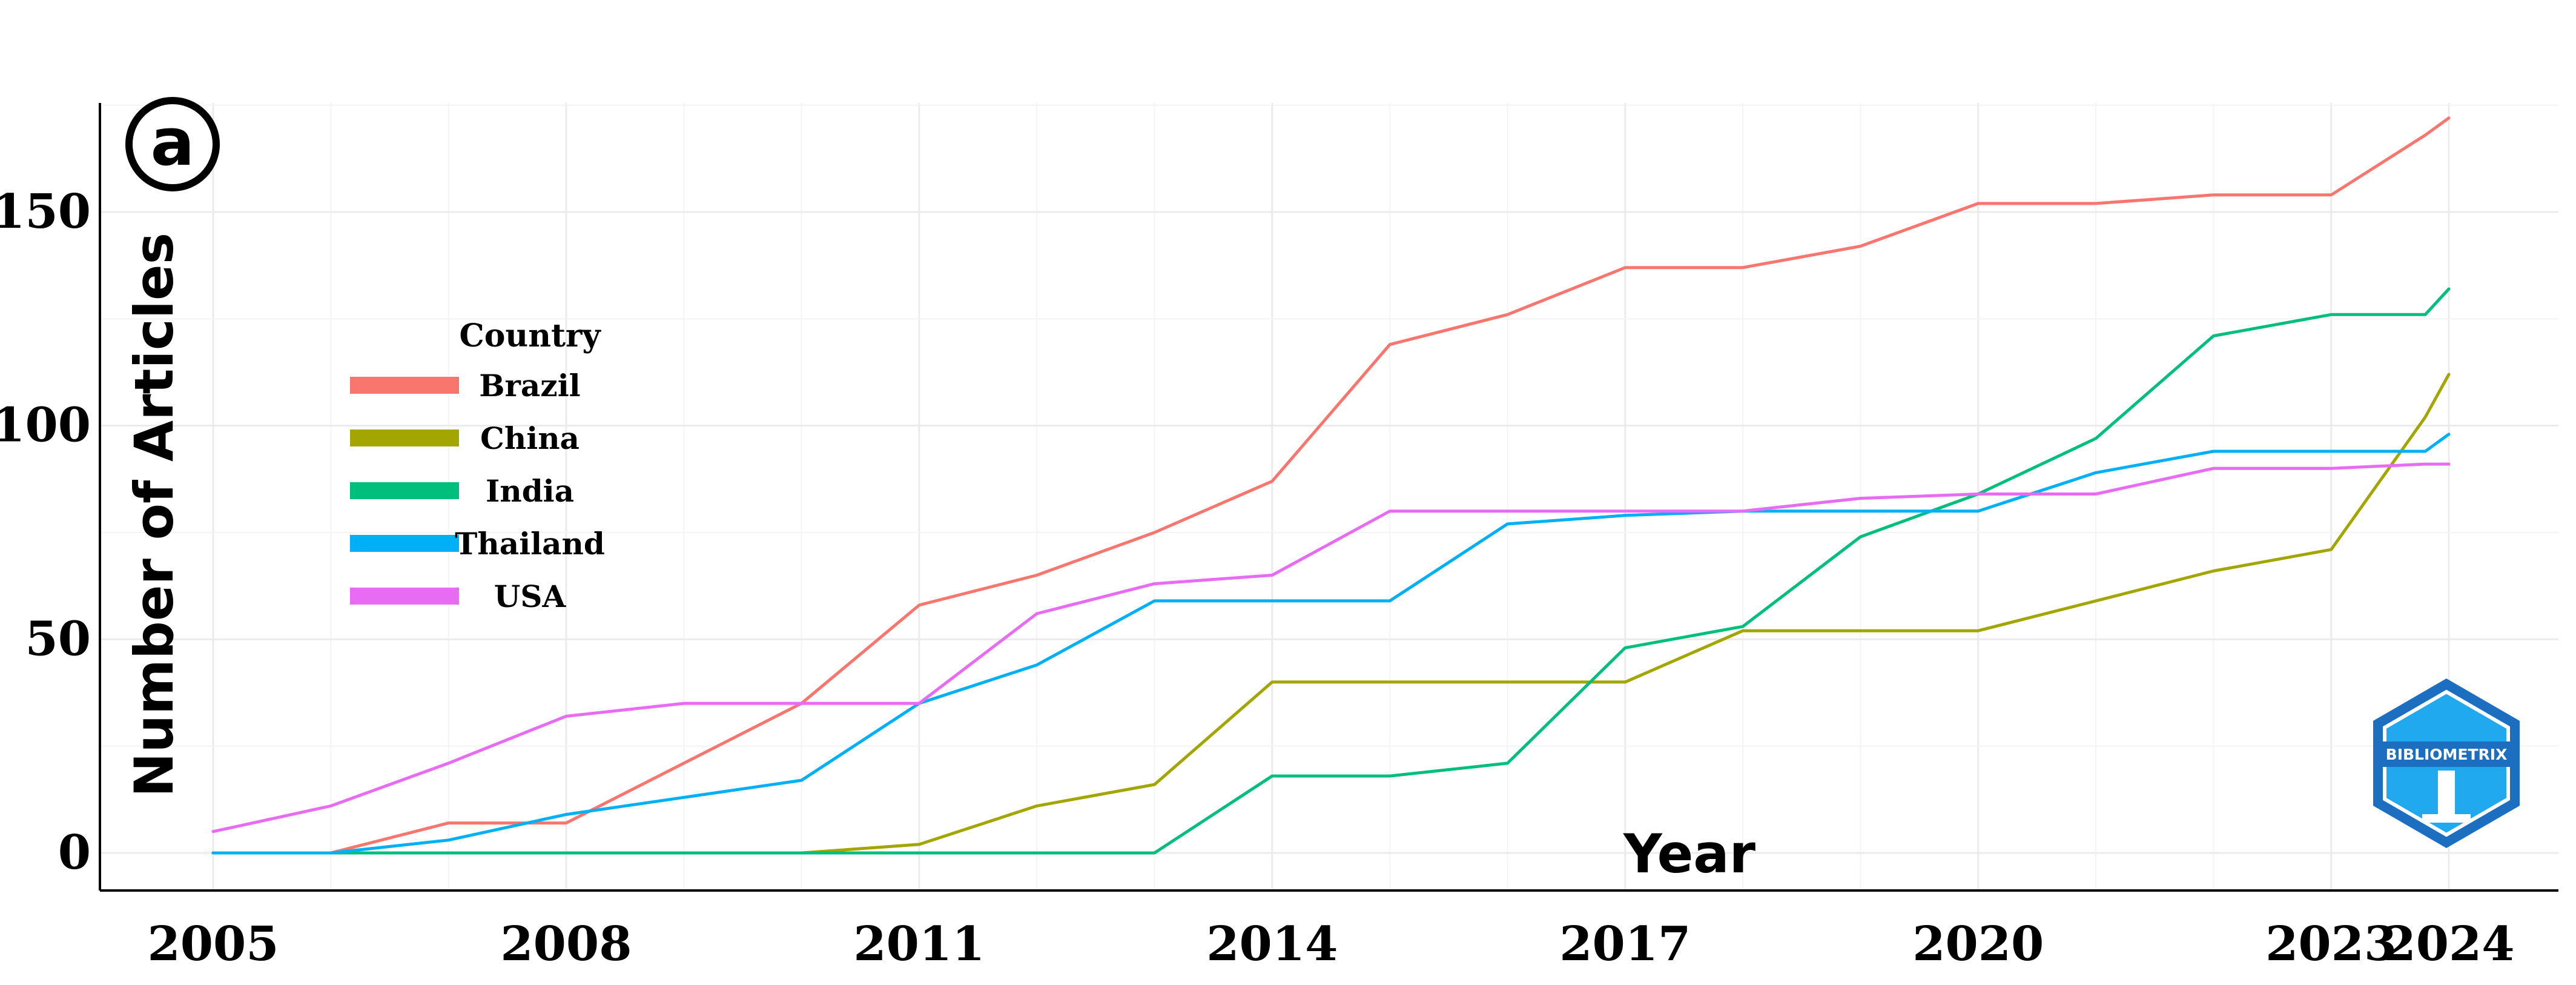 Image resolution: width=2576 pixels, height=985 pixels. What do you see at coordinates (919, 944) in the screenshot?
I see `x-tick-label: 2011` at bounding box center [919, 944].